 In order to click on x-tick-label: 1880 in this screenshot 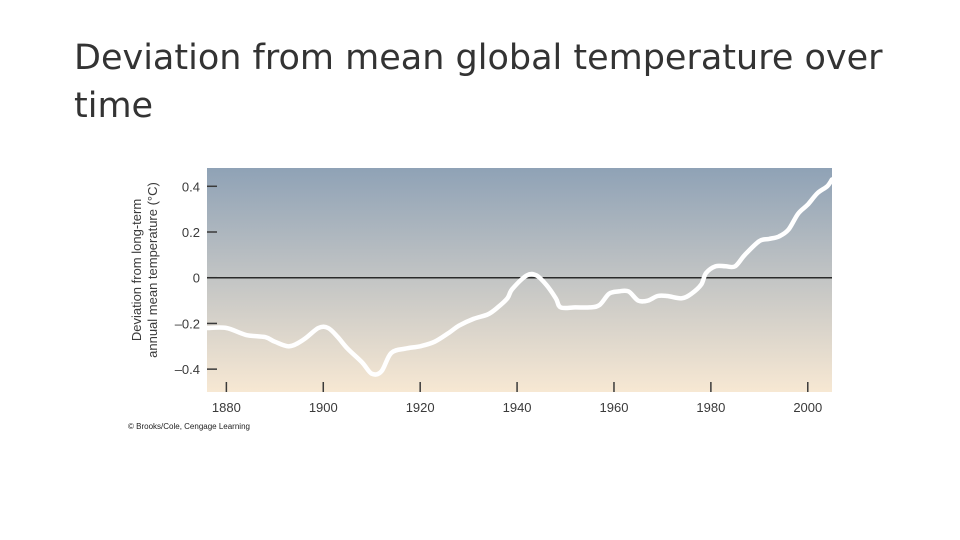, I will do `click(226, 407)`.